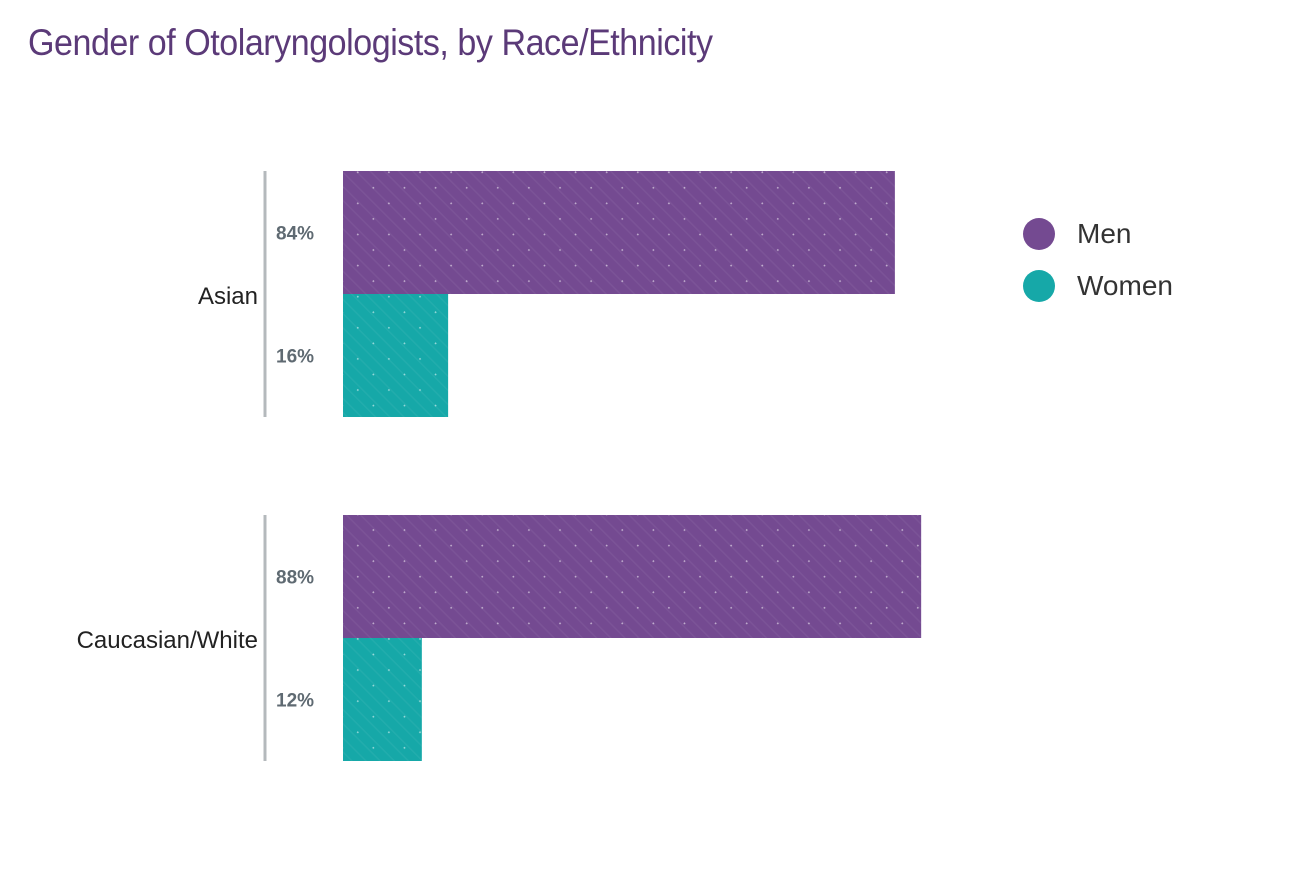 The image size is (1290, 878). What do you see at coordinates (1039, 234) in the screenshot?
I see `legend-swatch-men` at bounding box center [1039, 234].